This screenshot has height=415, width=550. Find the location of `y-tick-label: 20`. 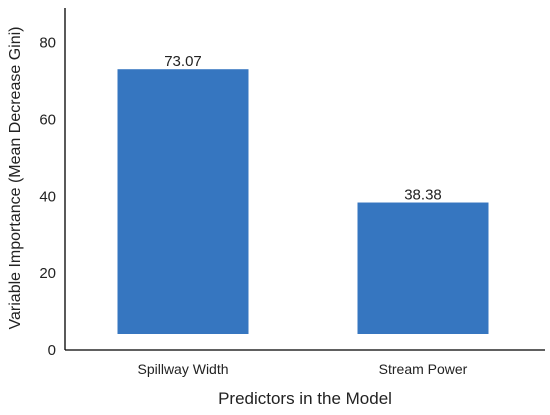

y-tick-label: 20 is located at coordinates (47, 273).